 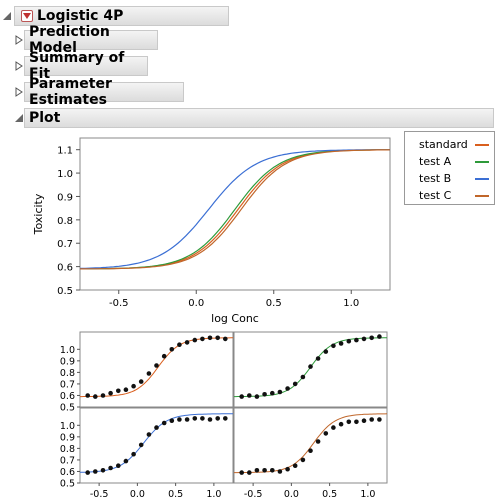 I want to click on section-parameter-estimates: Parameter Estimates, so click(x=99, y=92).